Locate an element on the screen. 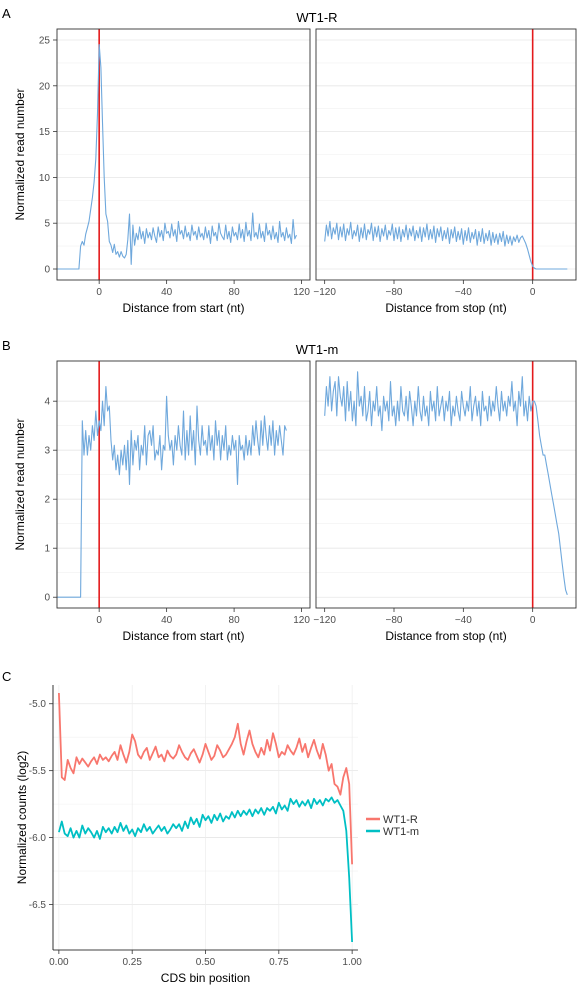  y-tick-label: 2 is located at coordinates (47, 500).